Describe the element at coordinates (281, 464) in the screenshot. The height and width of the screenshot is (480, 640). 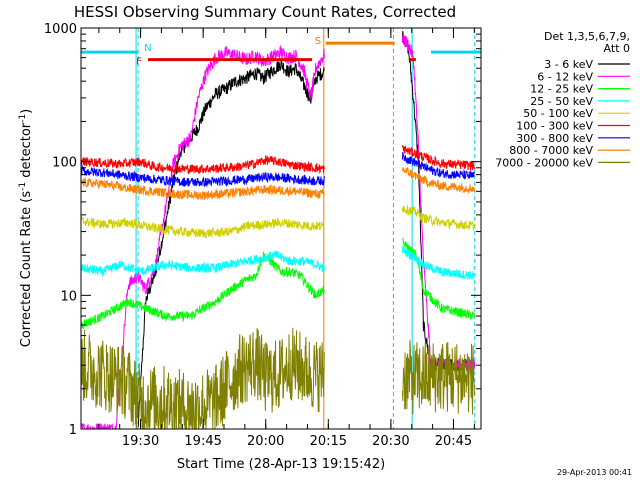
I see `x-axis-label: Start Time (28-Apr-13 19:15:42)` at that location.